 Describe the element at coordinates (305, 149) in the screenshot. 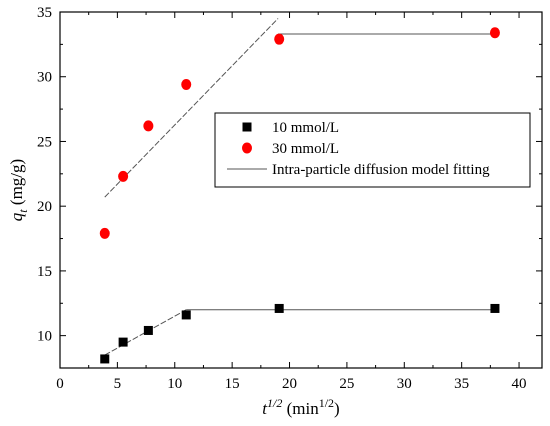

I see `legend-label-30mmol: 30 mmol/L` at that location.